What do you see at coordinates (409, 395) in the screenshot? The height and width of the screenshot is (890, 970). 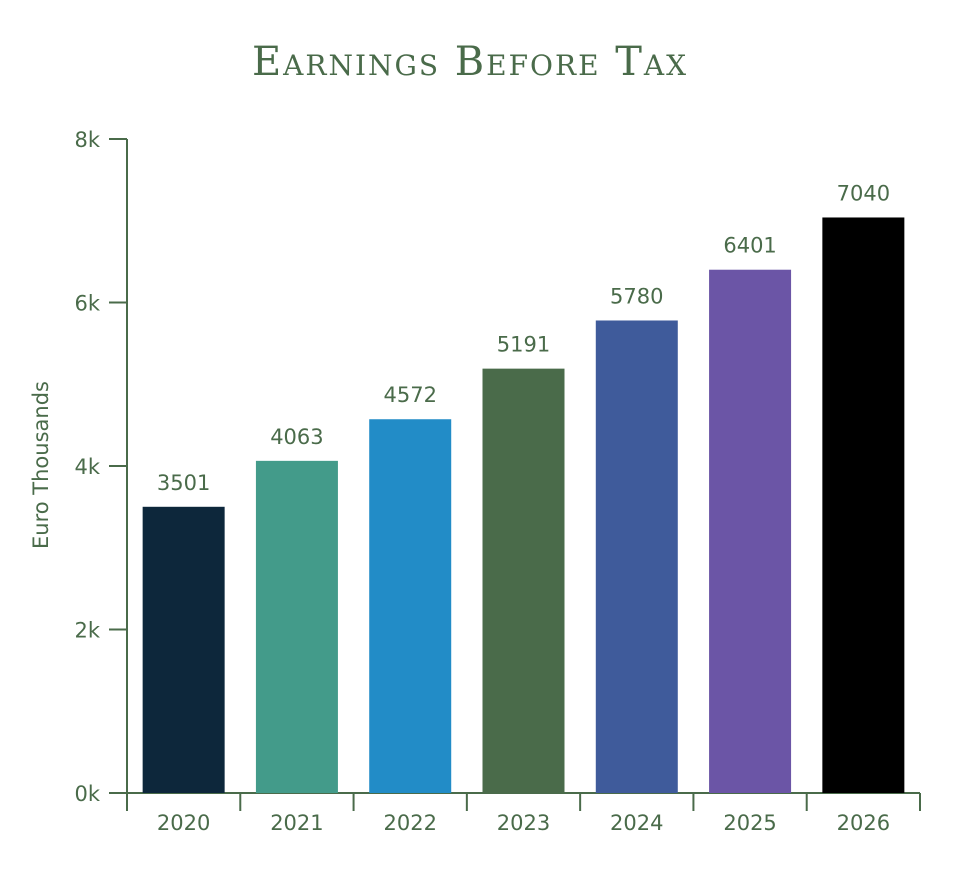 I see `data-label: 4572` at bounding box center [409, 395].